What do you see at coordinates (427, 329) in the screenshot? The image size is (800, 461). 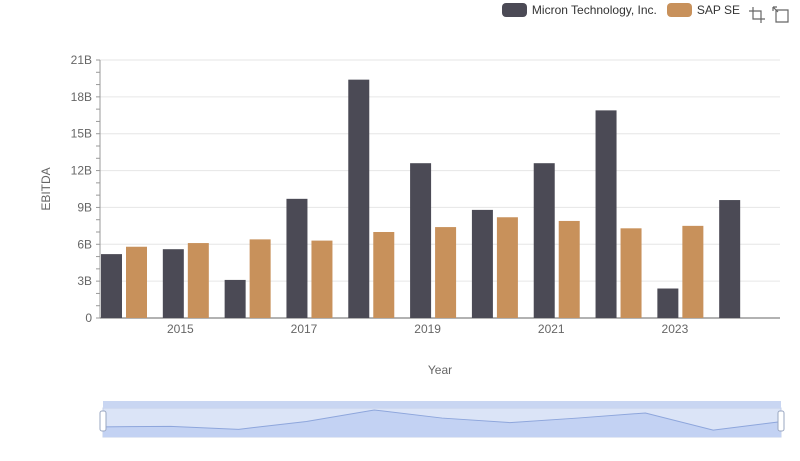 I see `x-tick-label: 2019` at bounding box center [427, 329].